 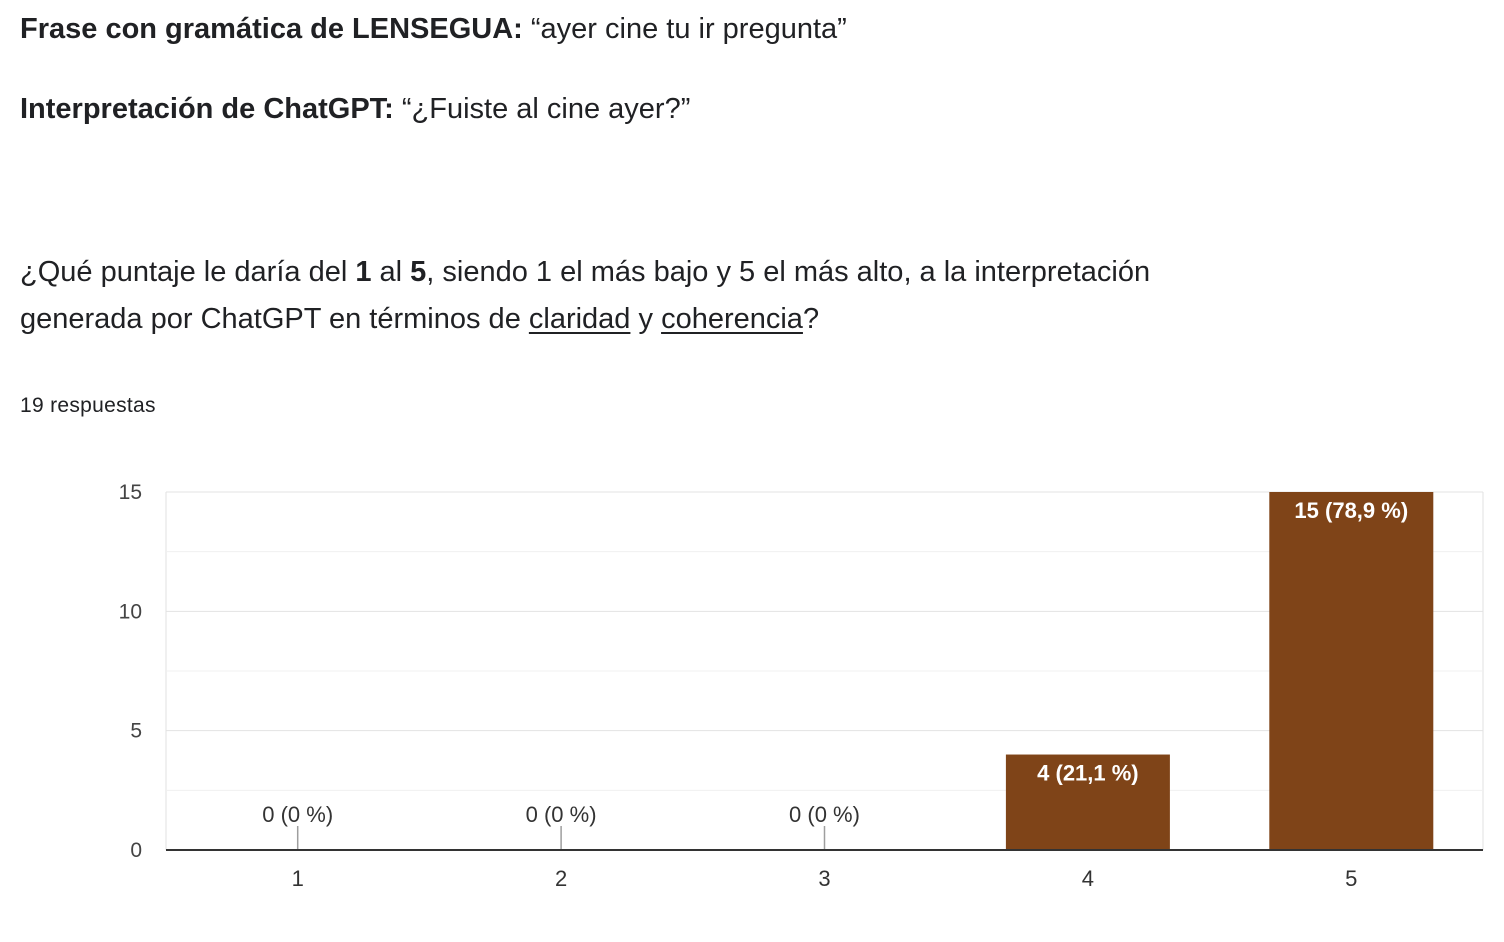 What do you see at coordinates (546, 109) in the screenshot?
I see `interpretation-value: “¿Fuiste al cine ayer?”` at bounding box center [546, 109].